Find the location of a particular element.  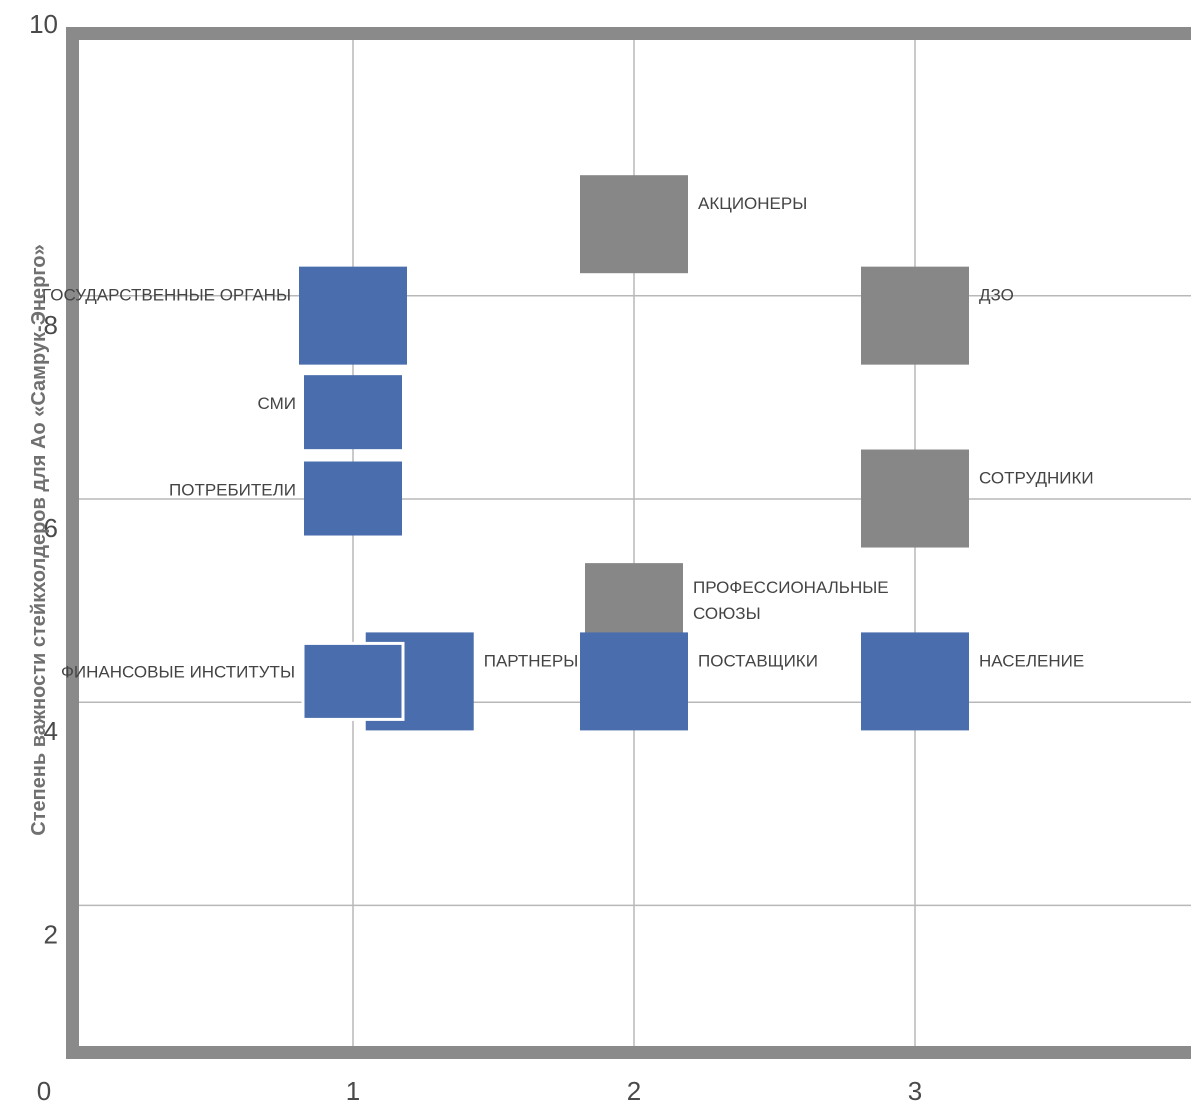

marker-label: СОЮЗЫ is located at coordinates (727, 613).